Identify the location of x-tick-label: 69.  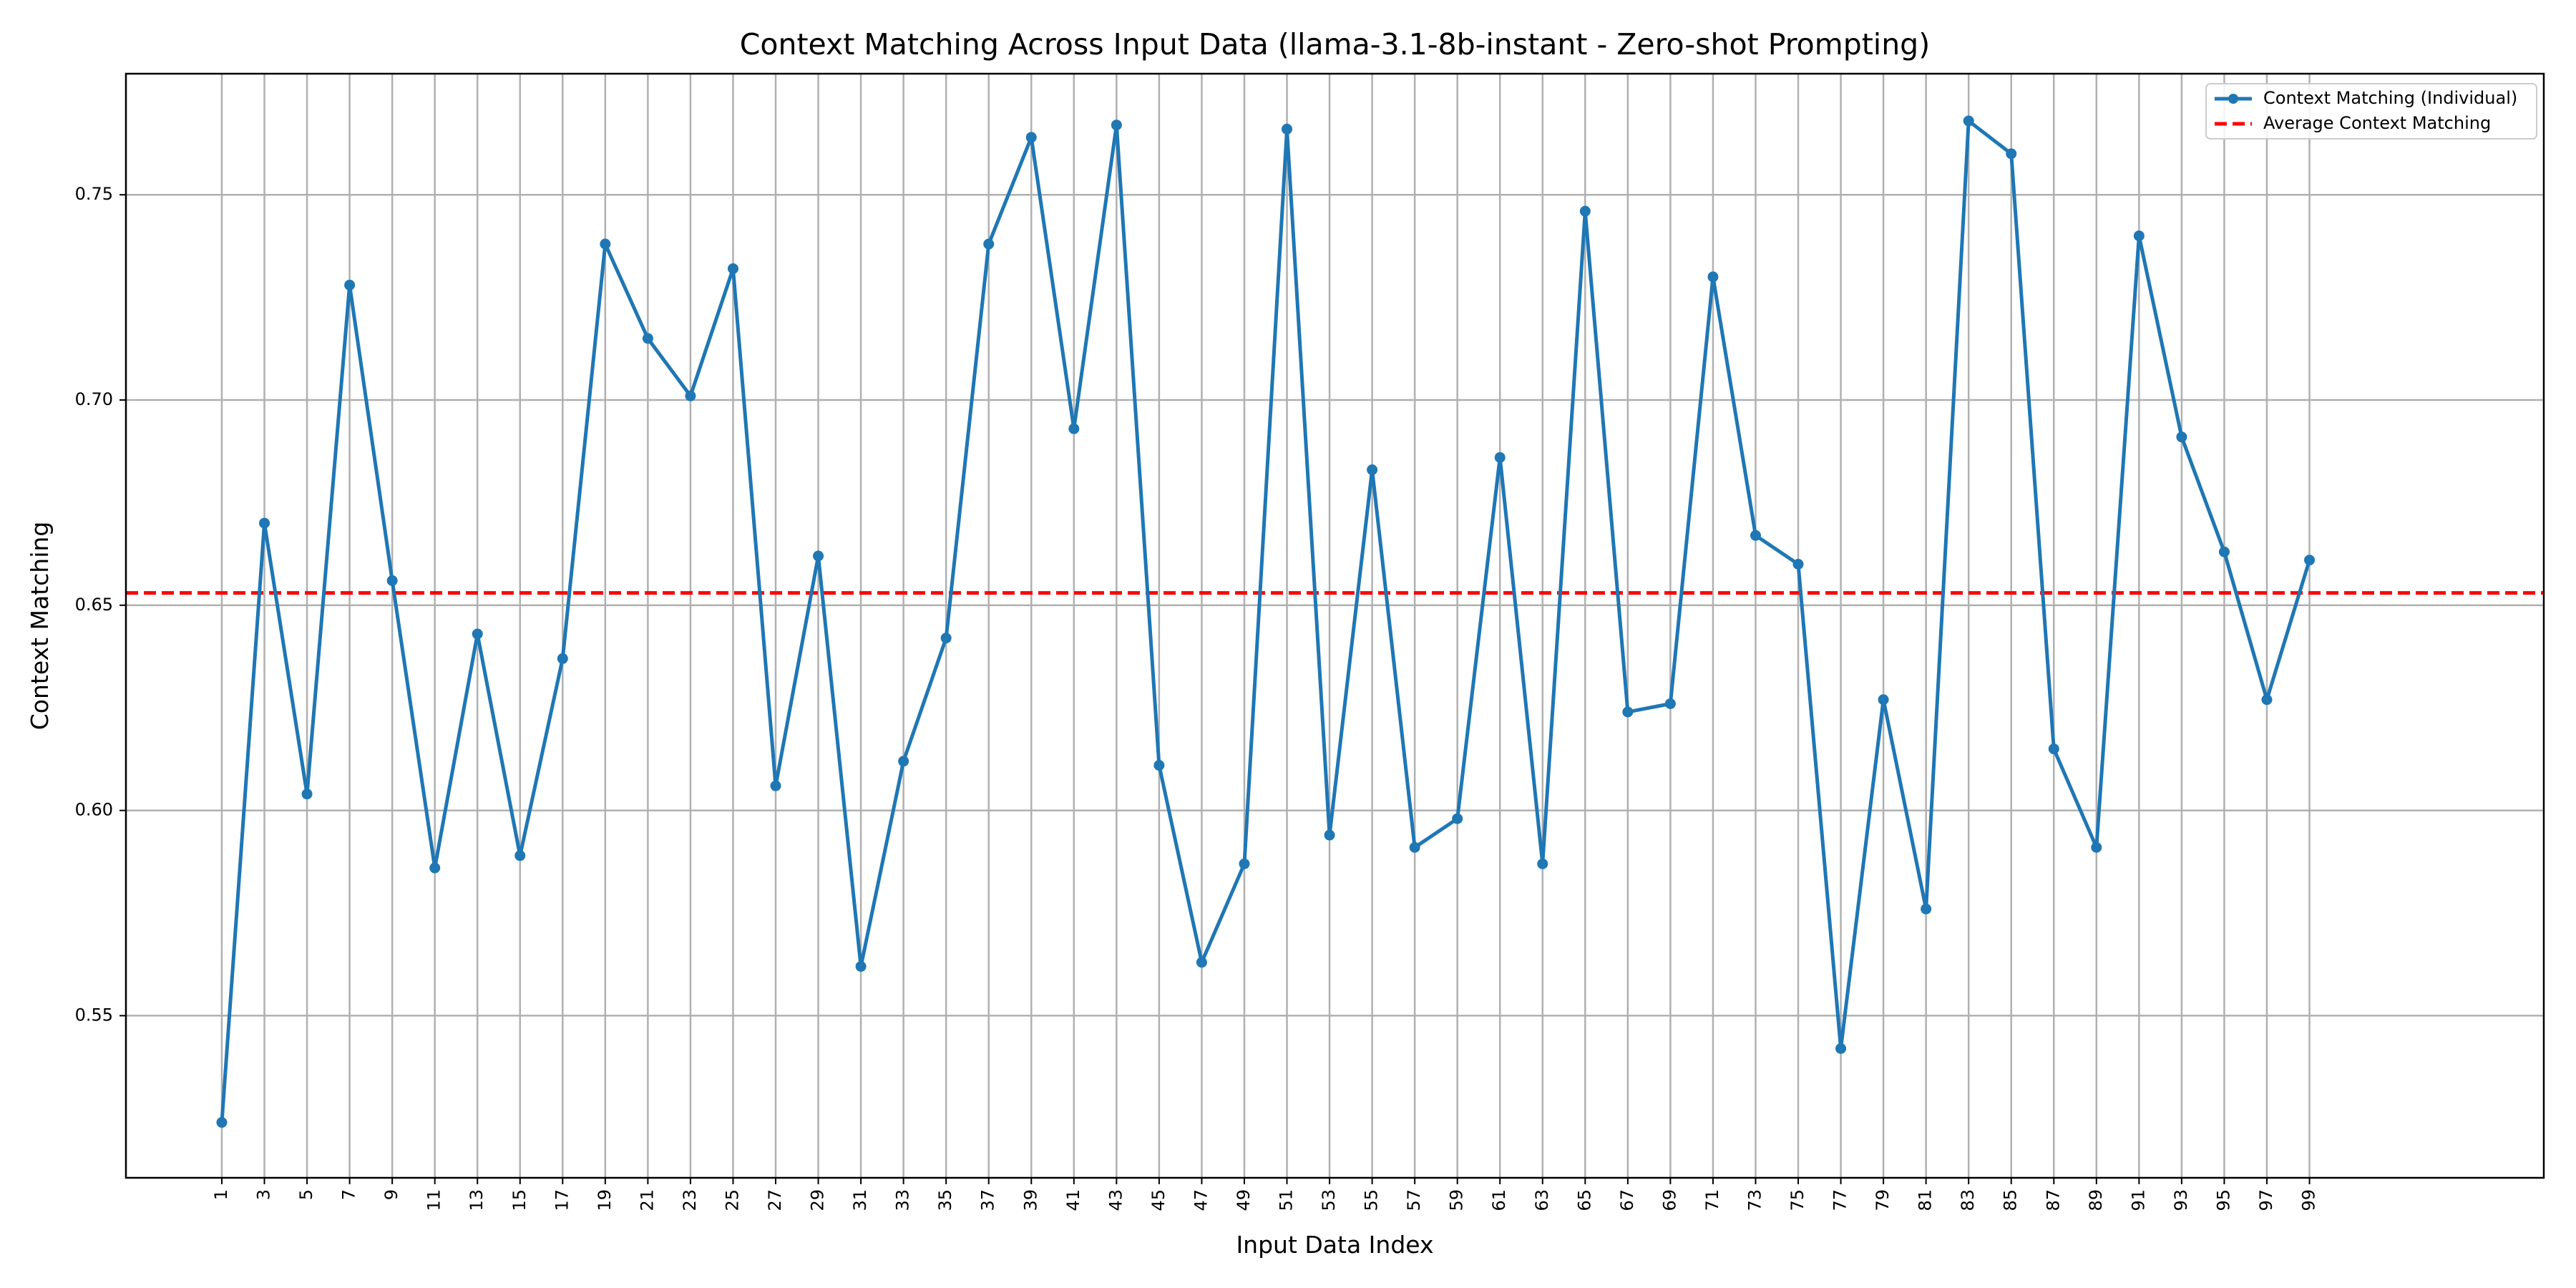
(1669, 1200).